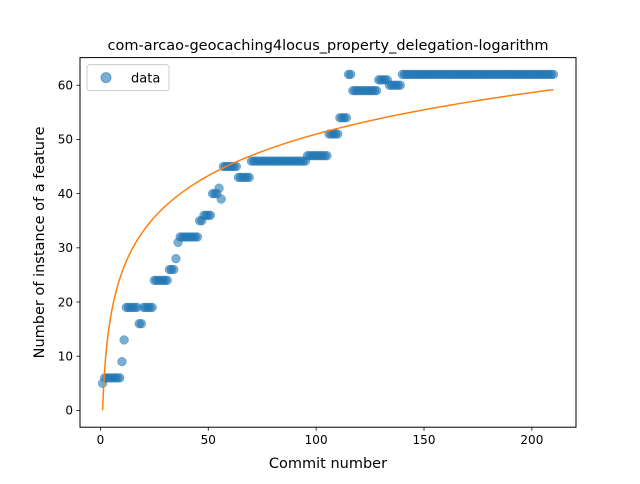 This screenshot has height=484, width=640. Describe the element at coordinates (65, 140) in the screenshot. I see `y-tick-label: 50` at that location.